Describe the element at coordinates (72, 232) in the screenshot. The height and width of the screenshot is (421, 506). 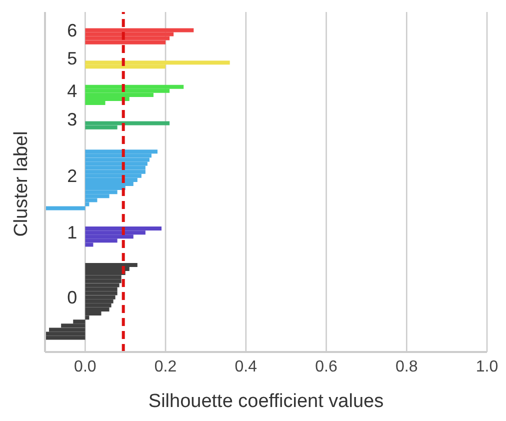
I see `series-label: 1` at that location.